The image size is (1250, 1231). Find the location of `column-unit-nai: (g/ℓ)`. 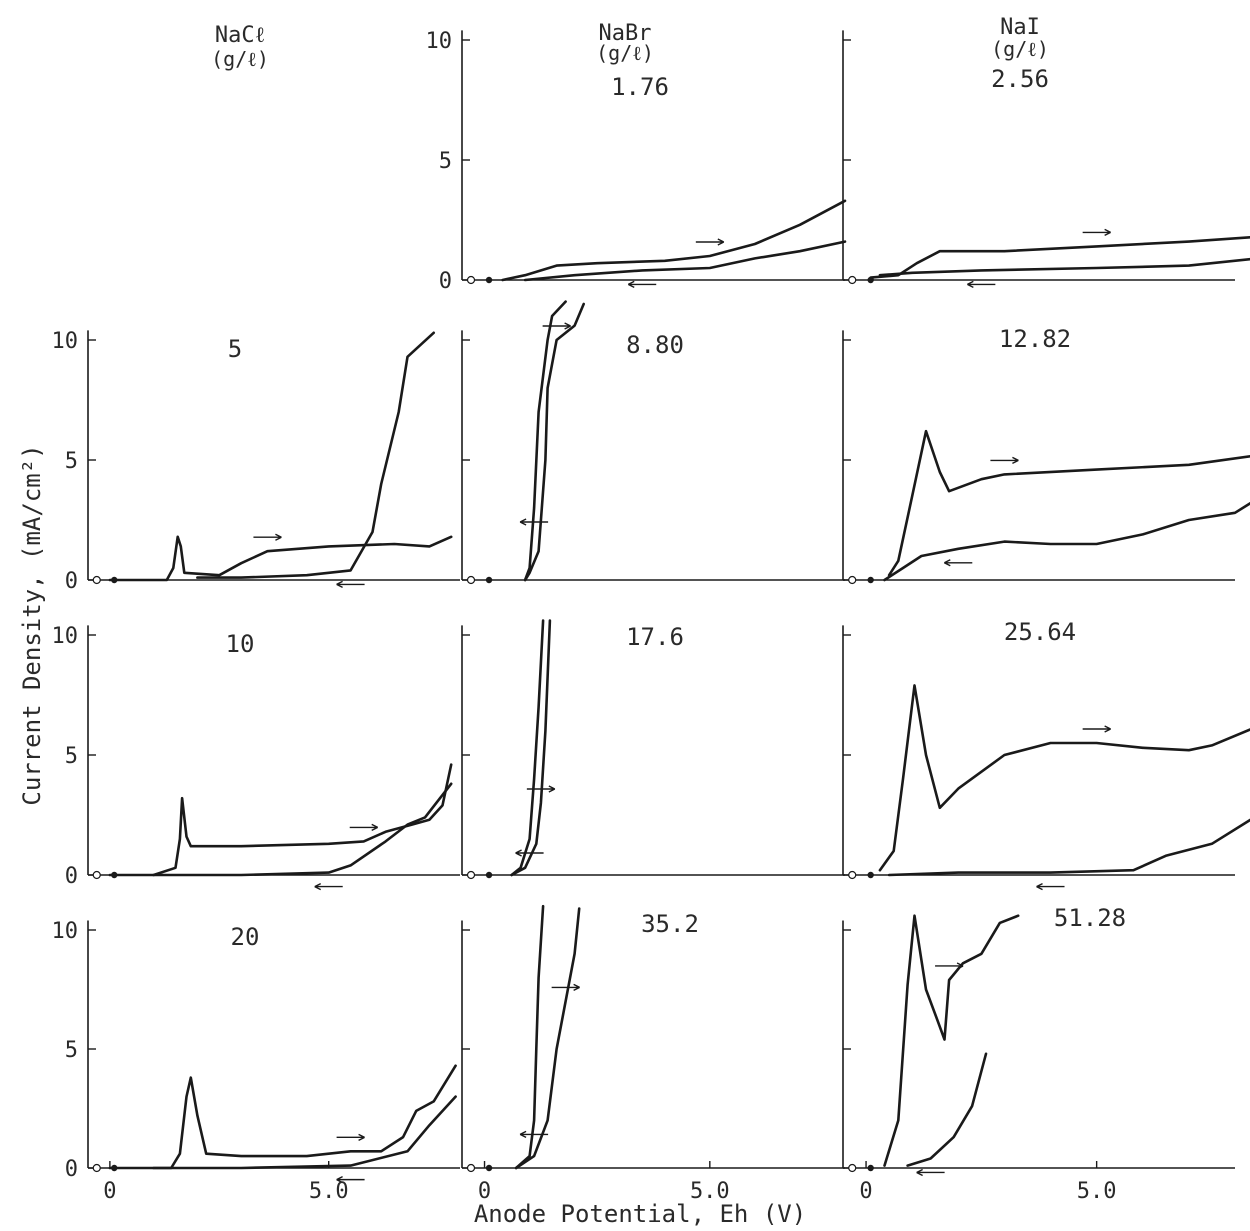

column-unit-nai: (g/ℓ) is located at coordinates (1020, 49).